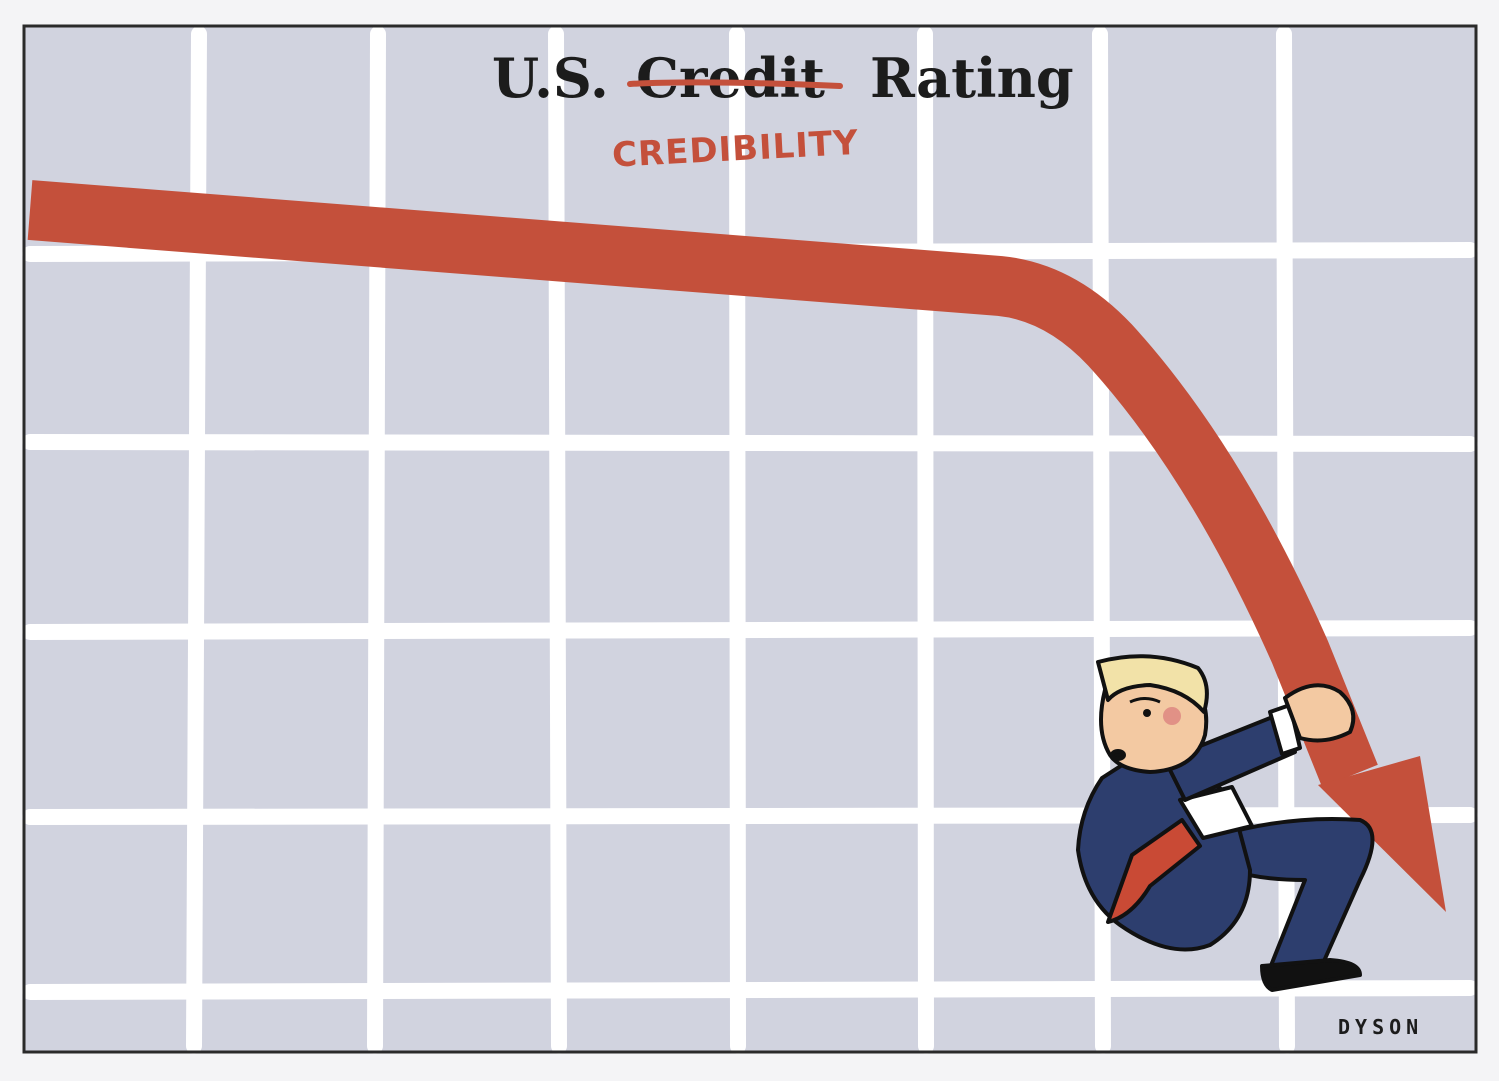 This screenshot has height=1081, width=1499. Describe the element at coordinates (972, 78) in the screenshot. I see `title-suffix: Rating` at that location.